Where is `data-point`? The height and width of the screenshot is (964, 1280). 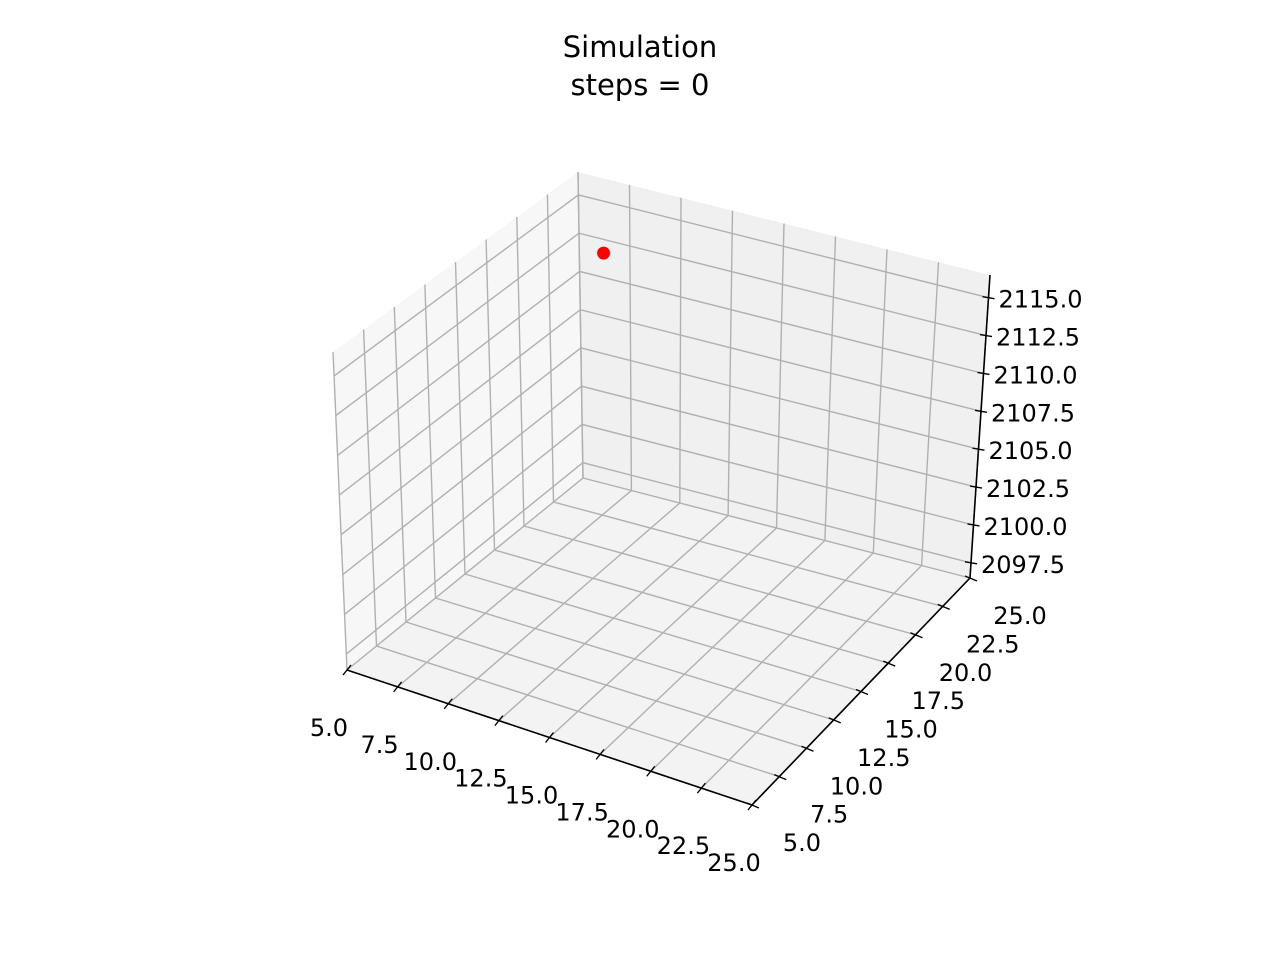 data-point is located at coordinates (604, 253).